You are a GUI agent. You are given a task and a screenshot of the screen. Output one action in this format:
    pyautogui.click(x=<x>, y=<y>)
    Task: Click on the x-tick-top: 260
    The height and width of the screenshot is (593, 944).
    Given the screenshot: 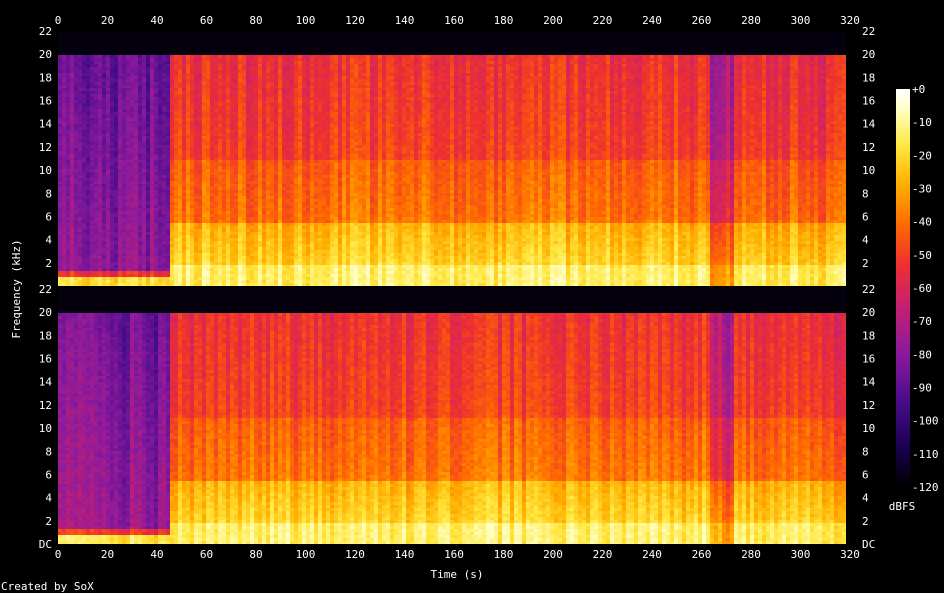 What is the action you would take?
    pyautogui.click(x=702, y=20)
    